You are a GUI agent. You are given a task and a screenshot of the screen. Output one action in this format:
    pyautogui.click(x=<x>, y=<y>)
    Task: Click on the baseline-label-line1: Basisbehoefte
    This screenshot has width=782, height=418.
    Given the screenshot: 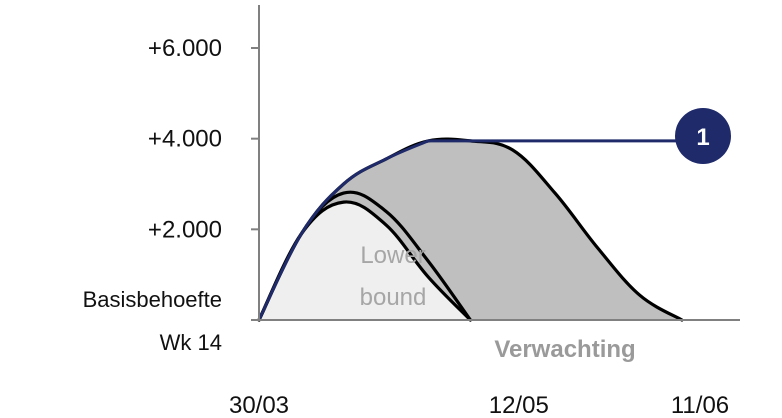 What is the action you would take?
    pyautogui.click(x=152, y=299)
    